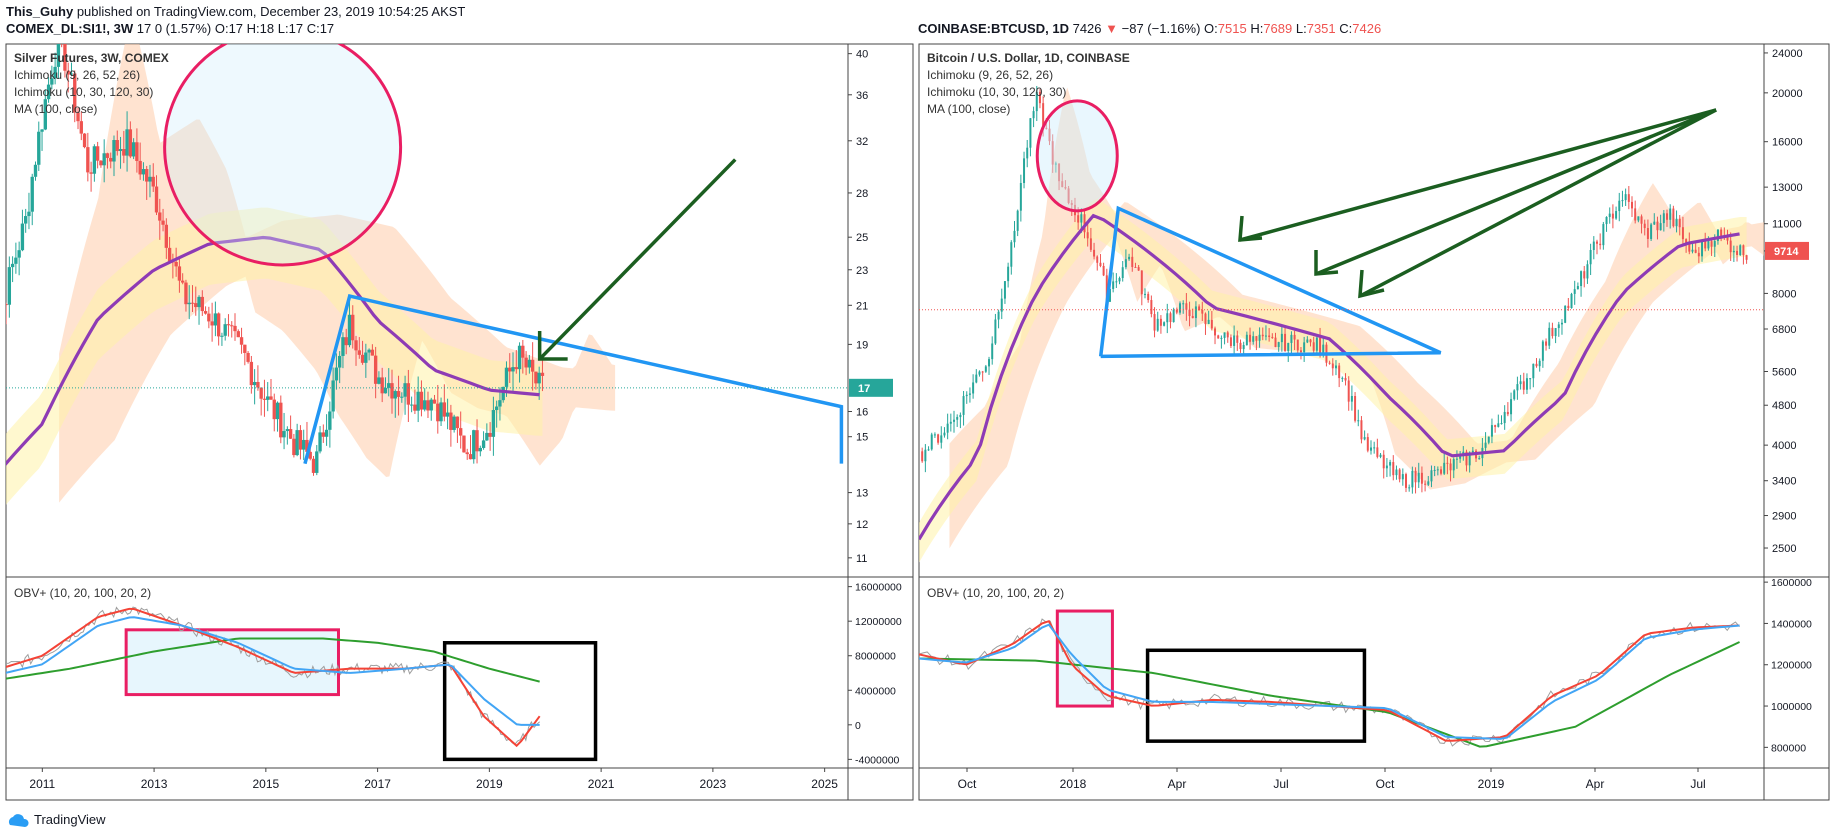  I want to click on footer: TradingView, so click(56, 819).